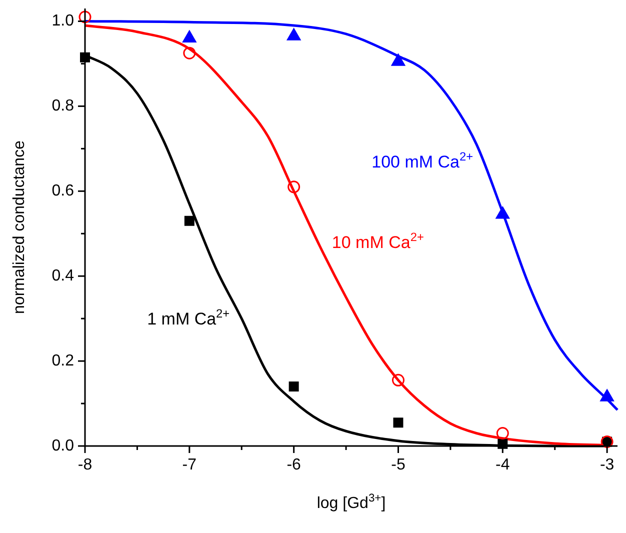  What do you see at coordinates (294, 465) in the screenshot?
I see `x-tick-label: -6` at bounding box center [294, 465].